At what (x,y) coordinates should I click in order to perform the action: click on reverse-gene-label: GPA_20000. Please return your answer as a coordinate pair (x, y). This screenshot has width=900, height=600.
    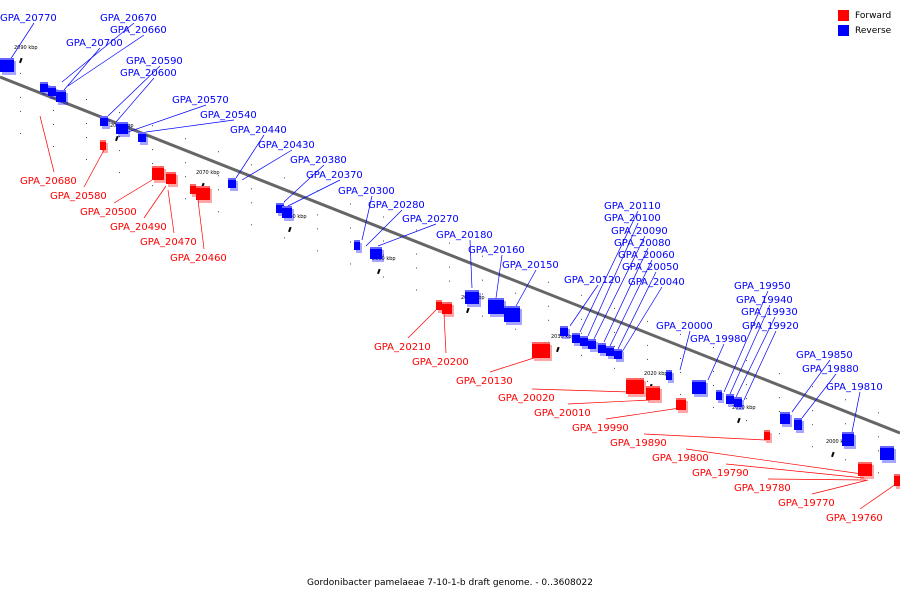
    Looking at the image, I should click on (684, 326).